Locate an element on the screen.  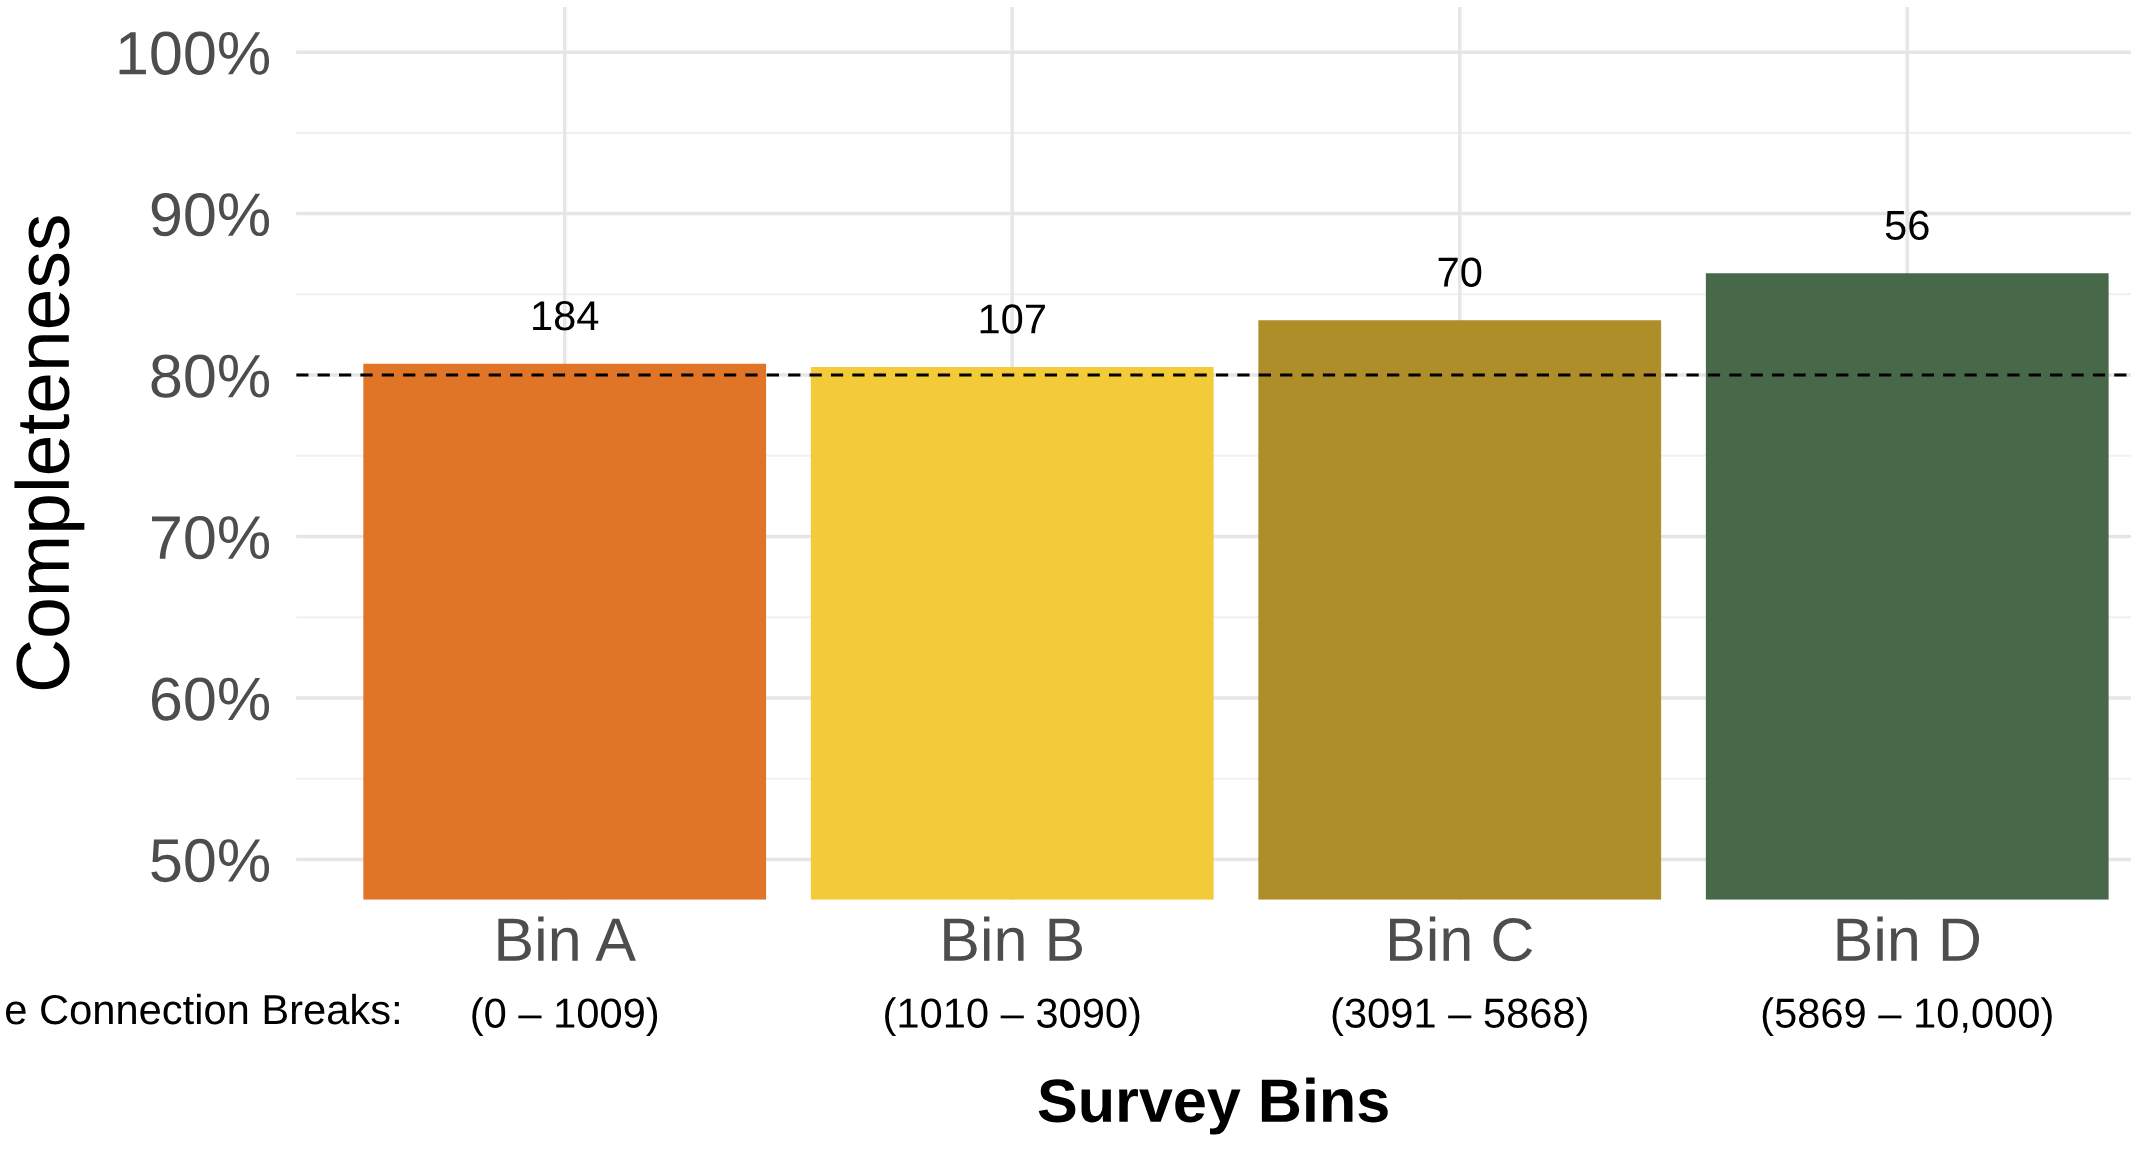
y-tick-label: 60% is located at coordinates (211, 699).